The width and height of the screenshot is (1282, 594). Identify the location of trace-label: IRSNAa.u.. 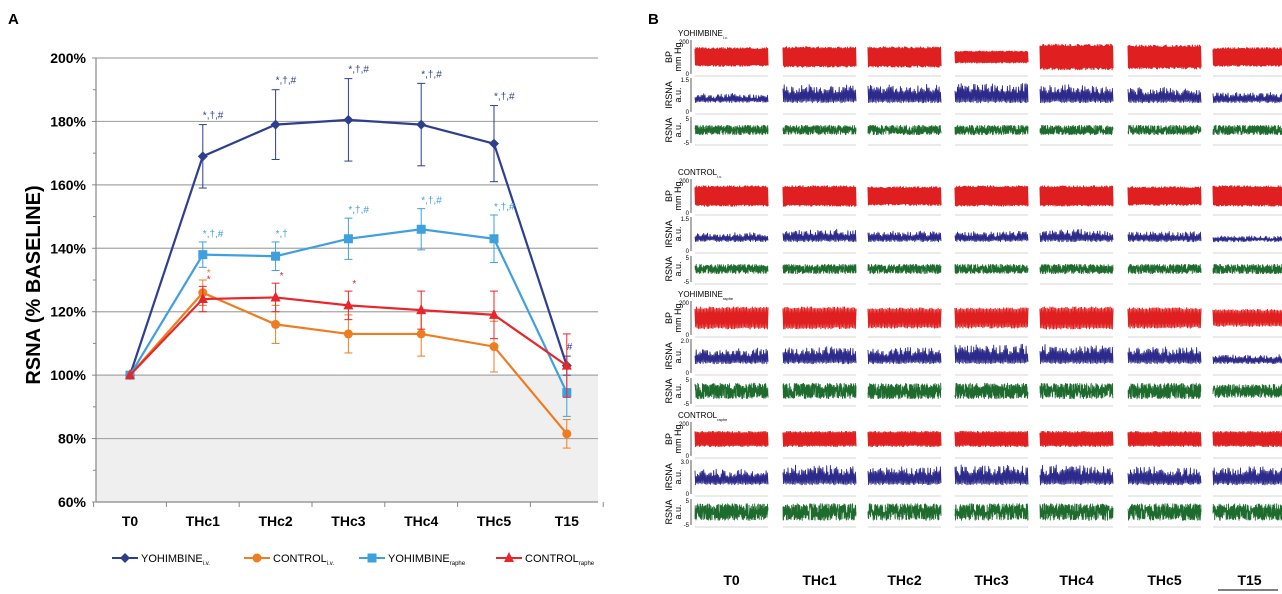
(673, 356).